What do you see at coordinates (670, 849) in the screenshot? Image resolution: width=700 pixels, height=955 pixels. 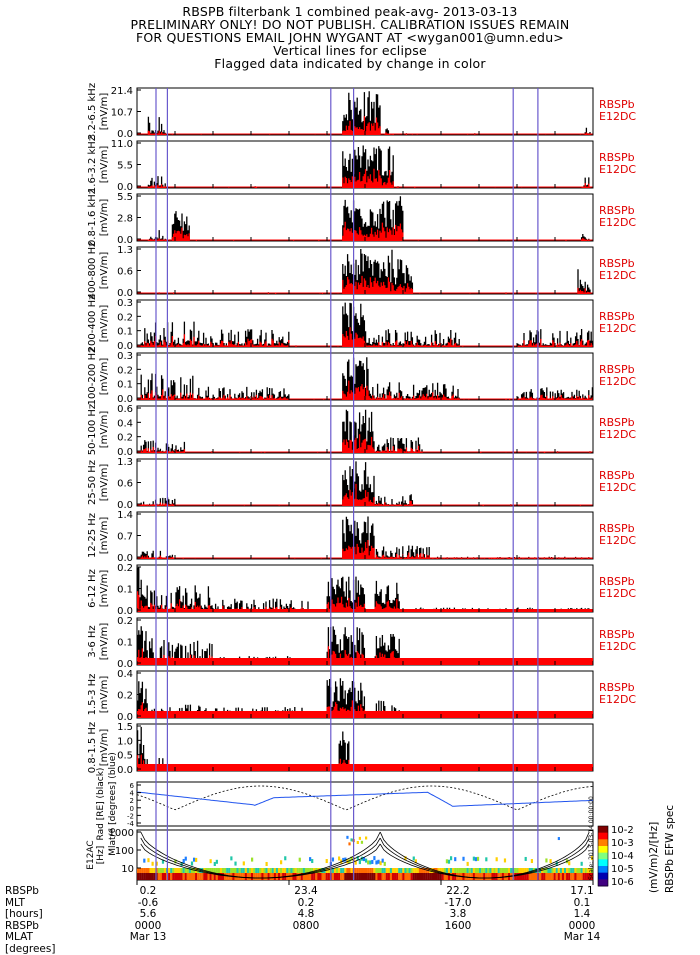 I see `spec-side-label: RBSPb EFW spec` at bounding box center [670, 849].